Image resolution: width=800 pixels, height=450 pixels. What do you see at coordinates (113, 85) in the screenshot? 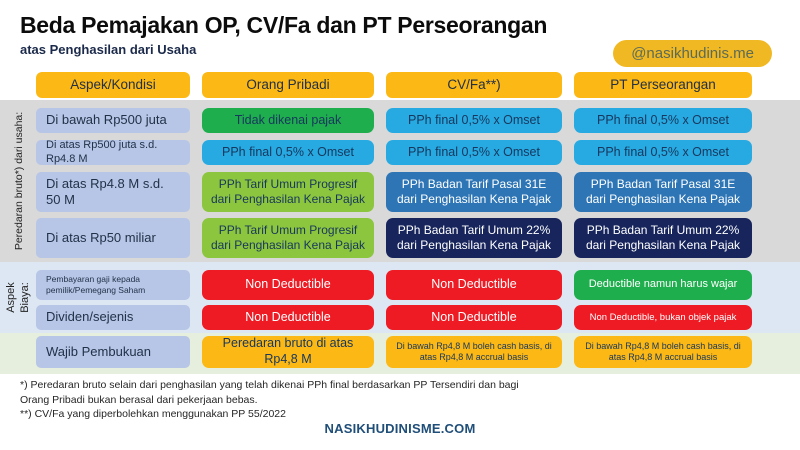
I see `column-header-aspek-kondisi: Aspek/Kondisi` at bounding box center [113, 85].